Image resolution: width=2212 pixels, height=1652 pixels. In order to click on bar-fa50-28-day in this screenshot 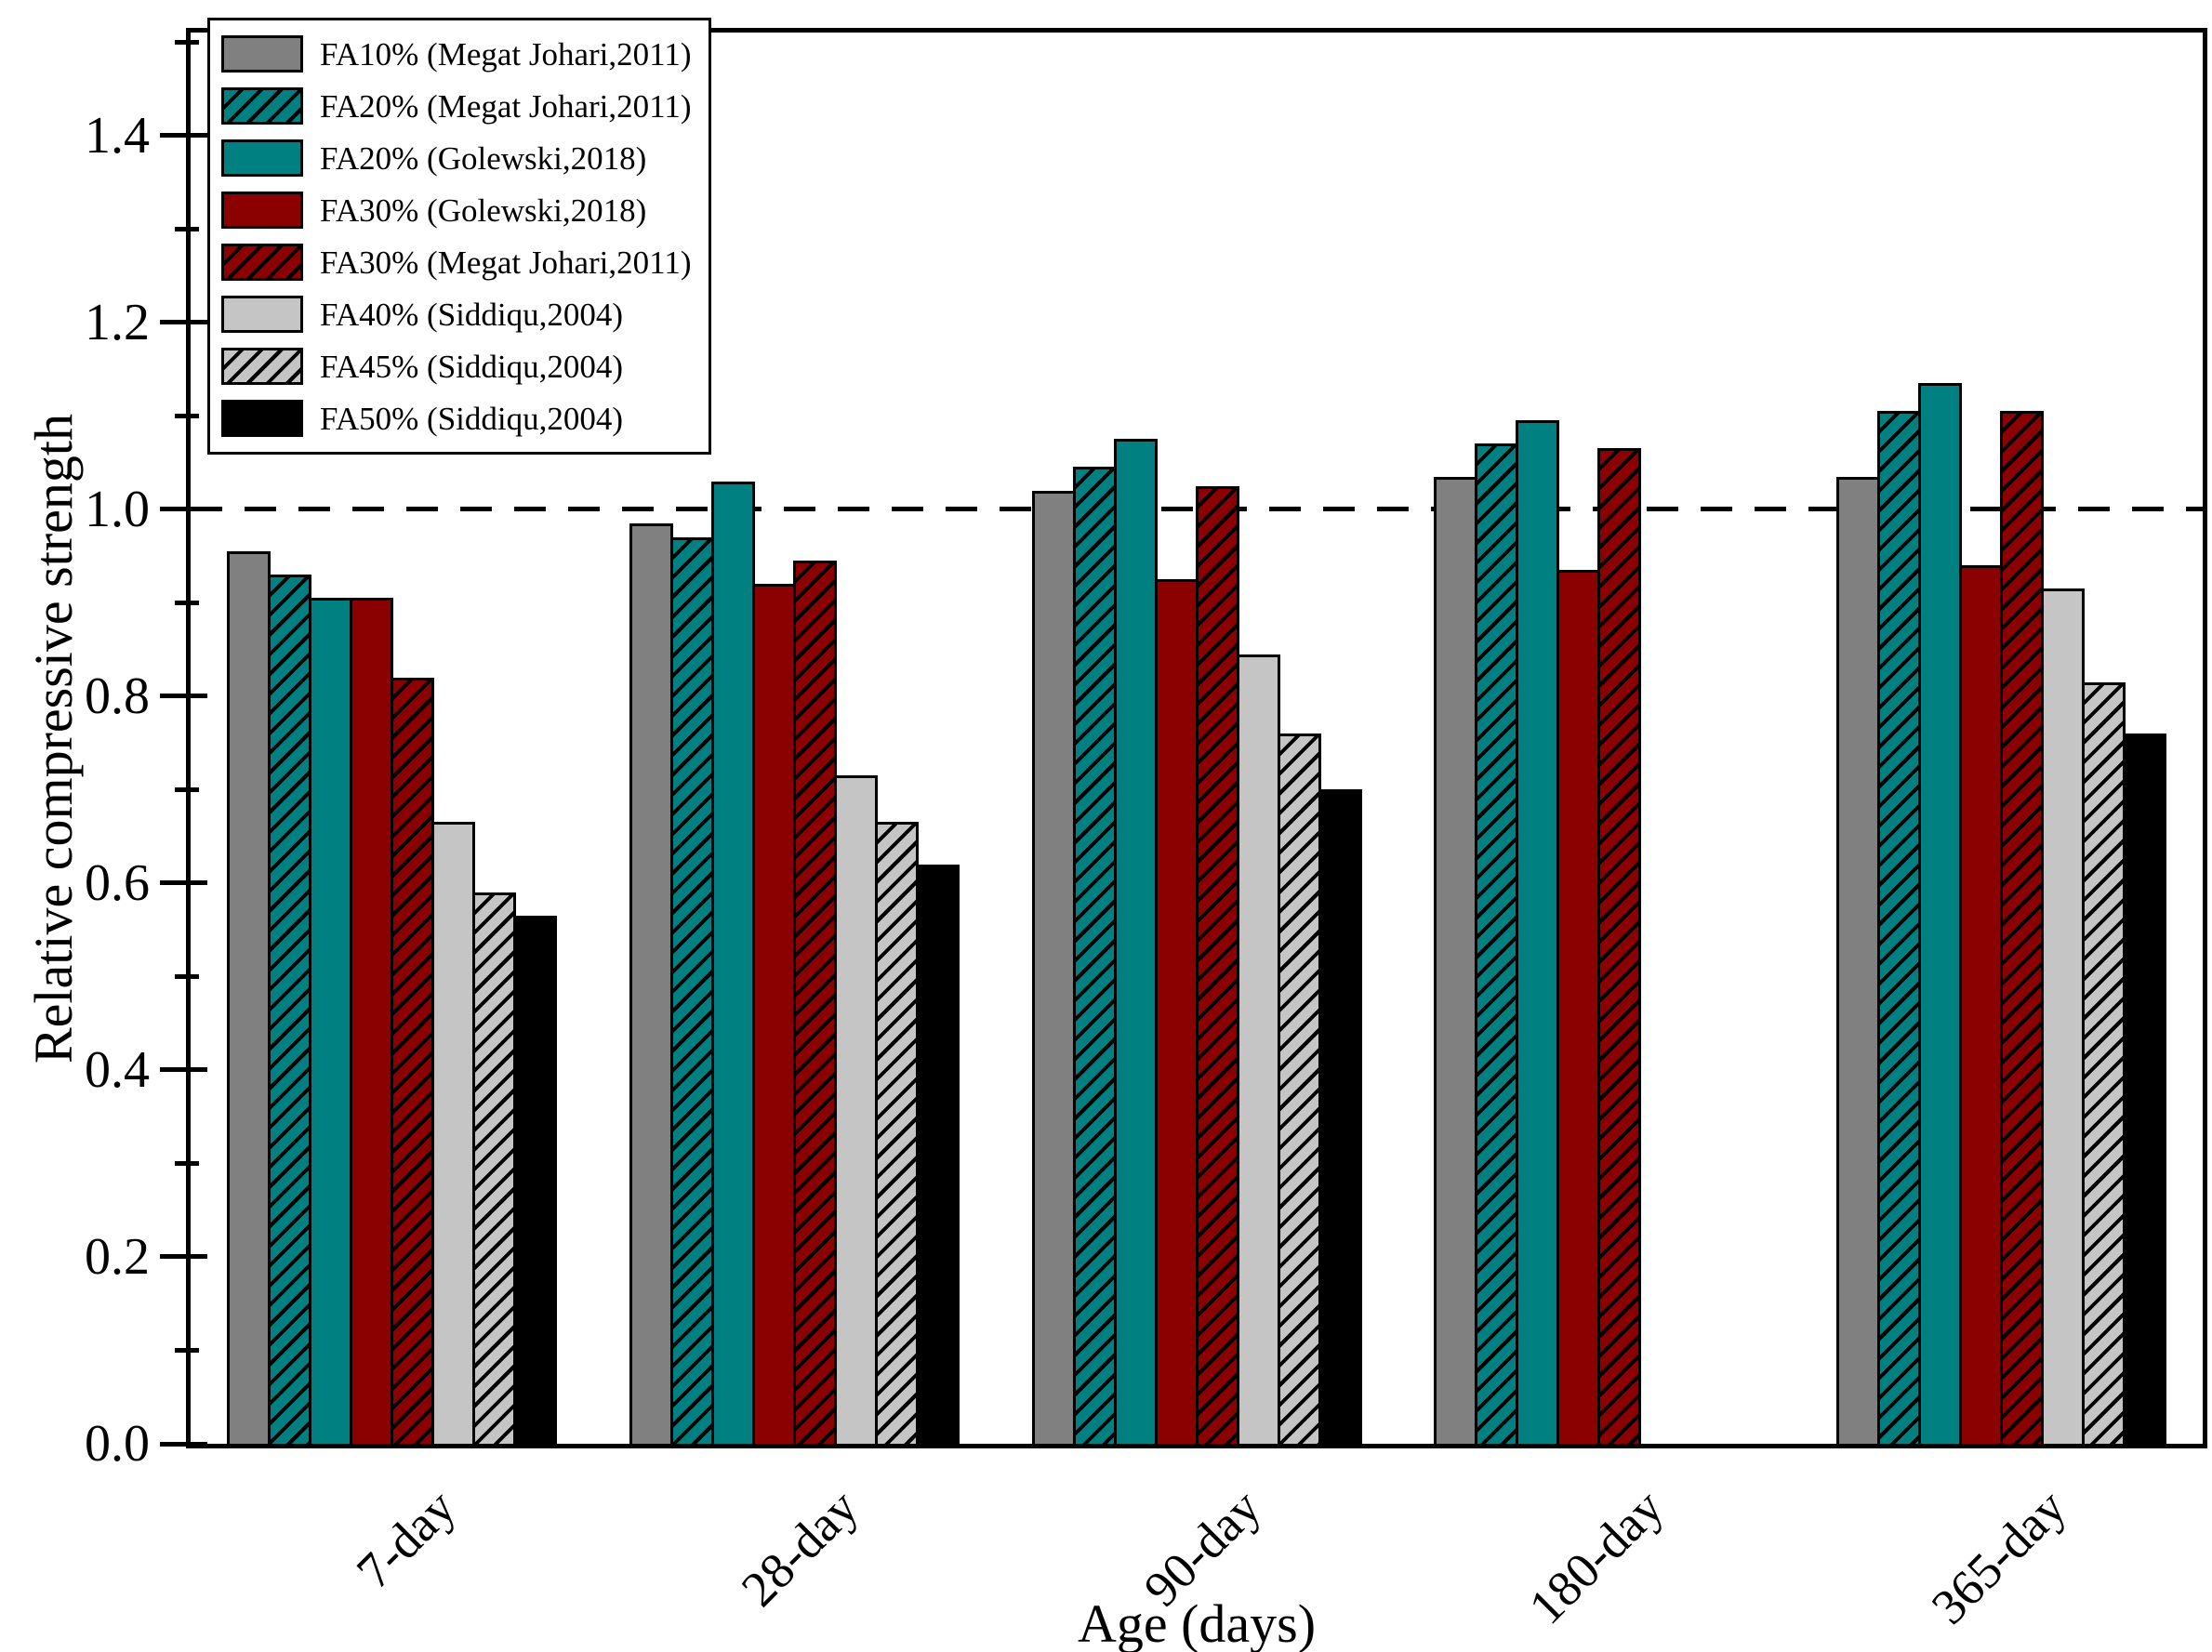, I will do `click(937, 1154)`.